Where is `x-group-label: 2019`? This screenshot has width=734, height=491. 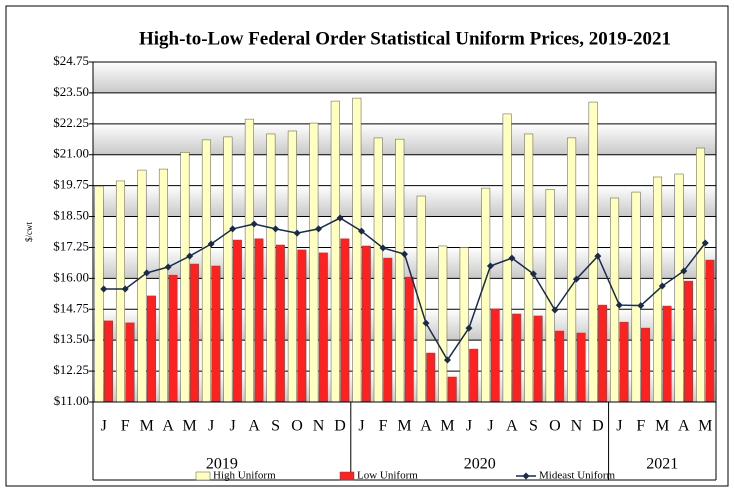
x-group-label: 2019 is located at coordinates (222, 464).